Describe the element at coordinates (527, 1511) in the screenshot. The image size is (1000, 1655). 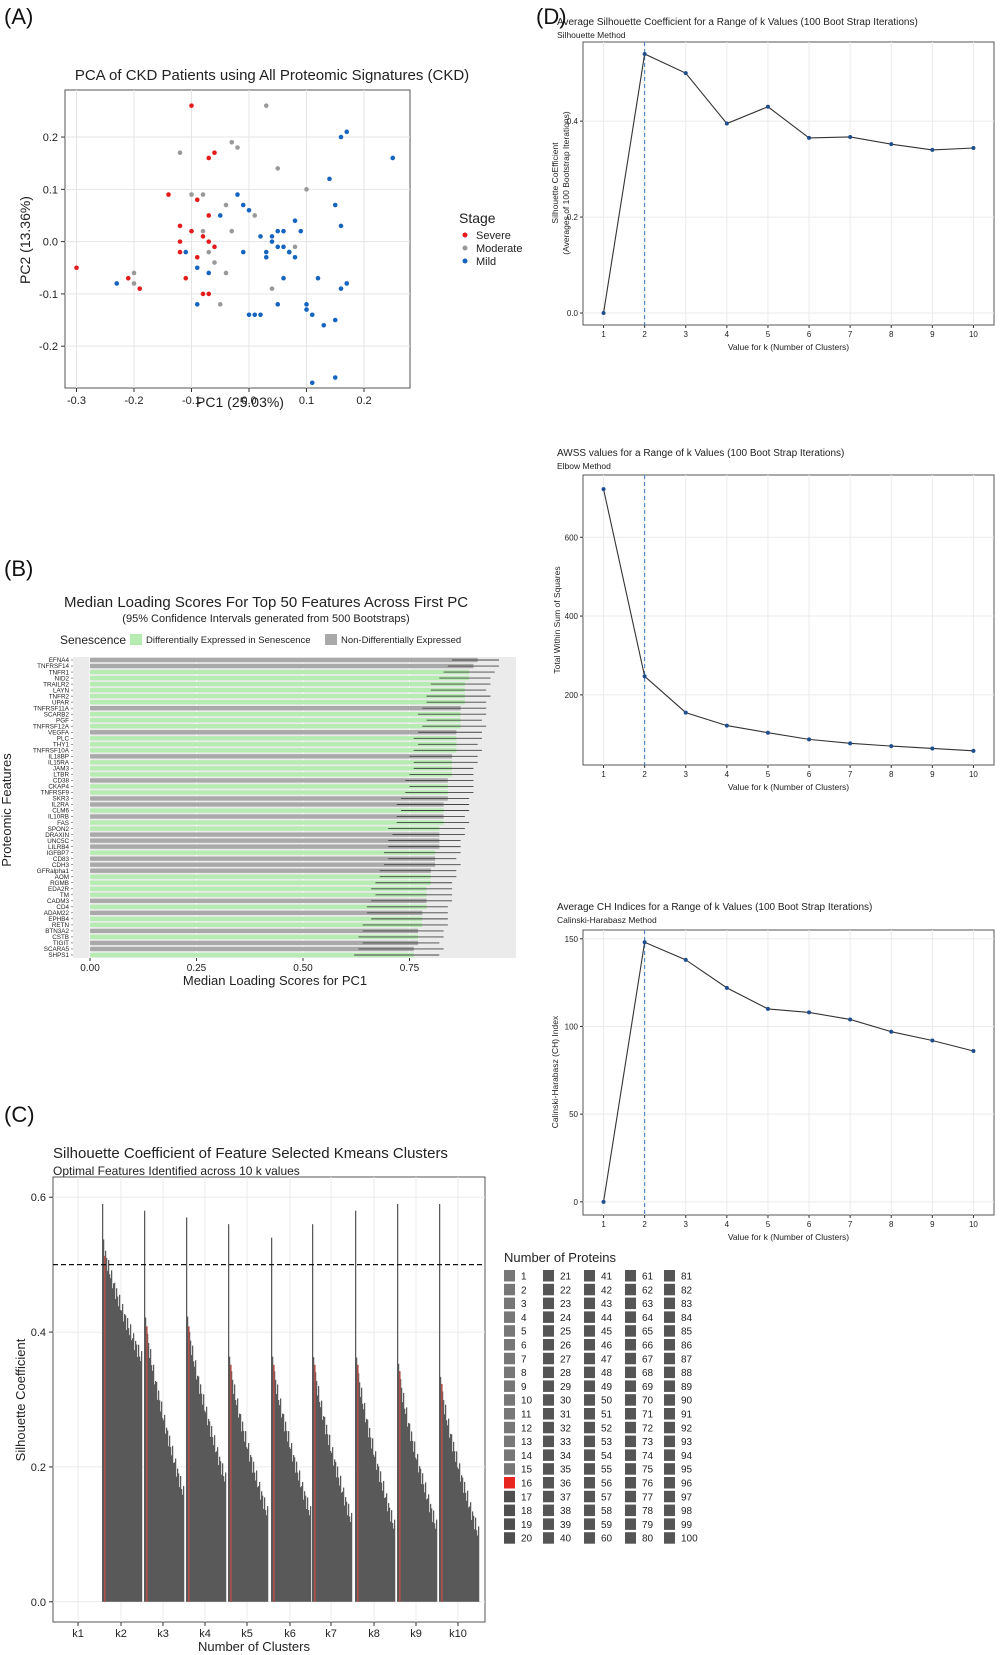
I see `proteins-legend-label: 18` at that location.